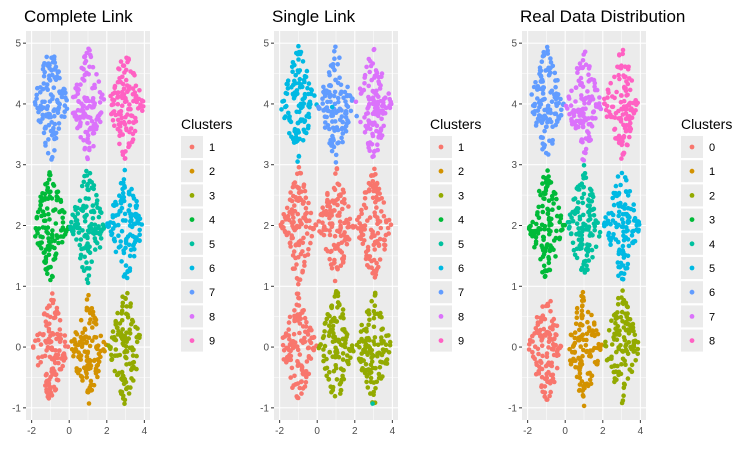 Image resolution: width=750 pixels, height=450 pixels. What do you see at coordinates (514, 348) in the screenshot?
I see `y-tick-label: 0` at bounding box center [514, 348].